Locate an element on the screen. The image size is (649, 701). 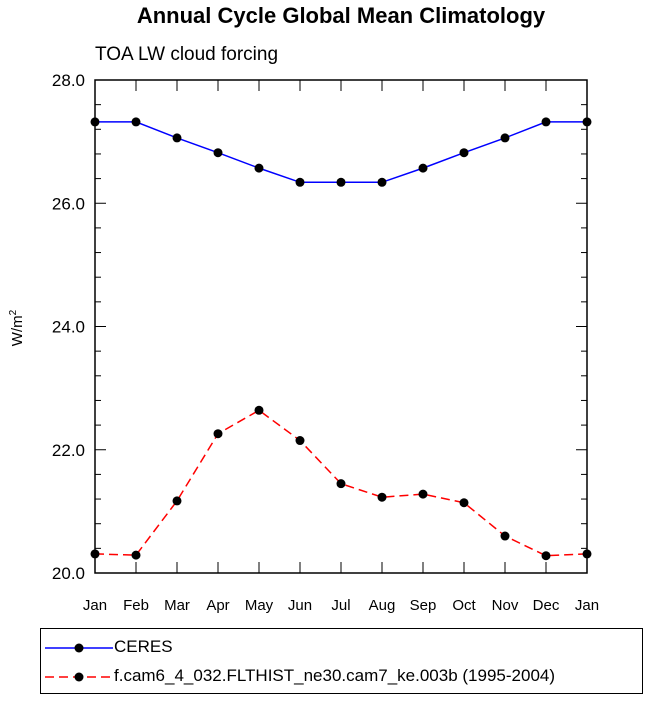
x-tick-label: Mar is located at coordinates (177, 605).